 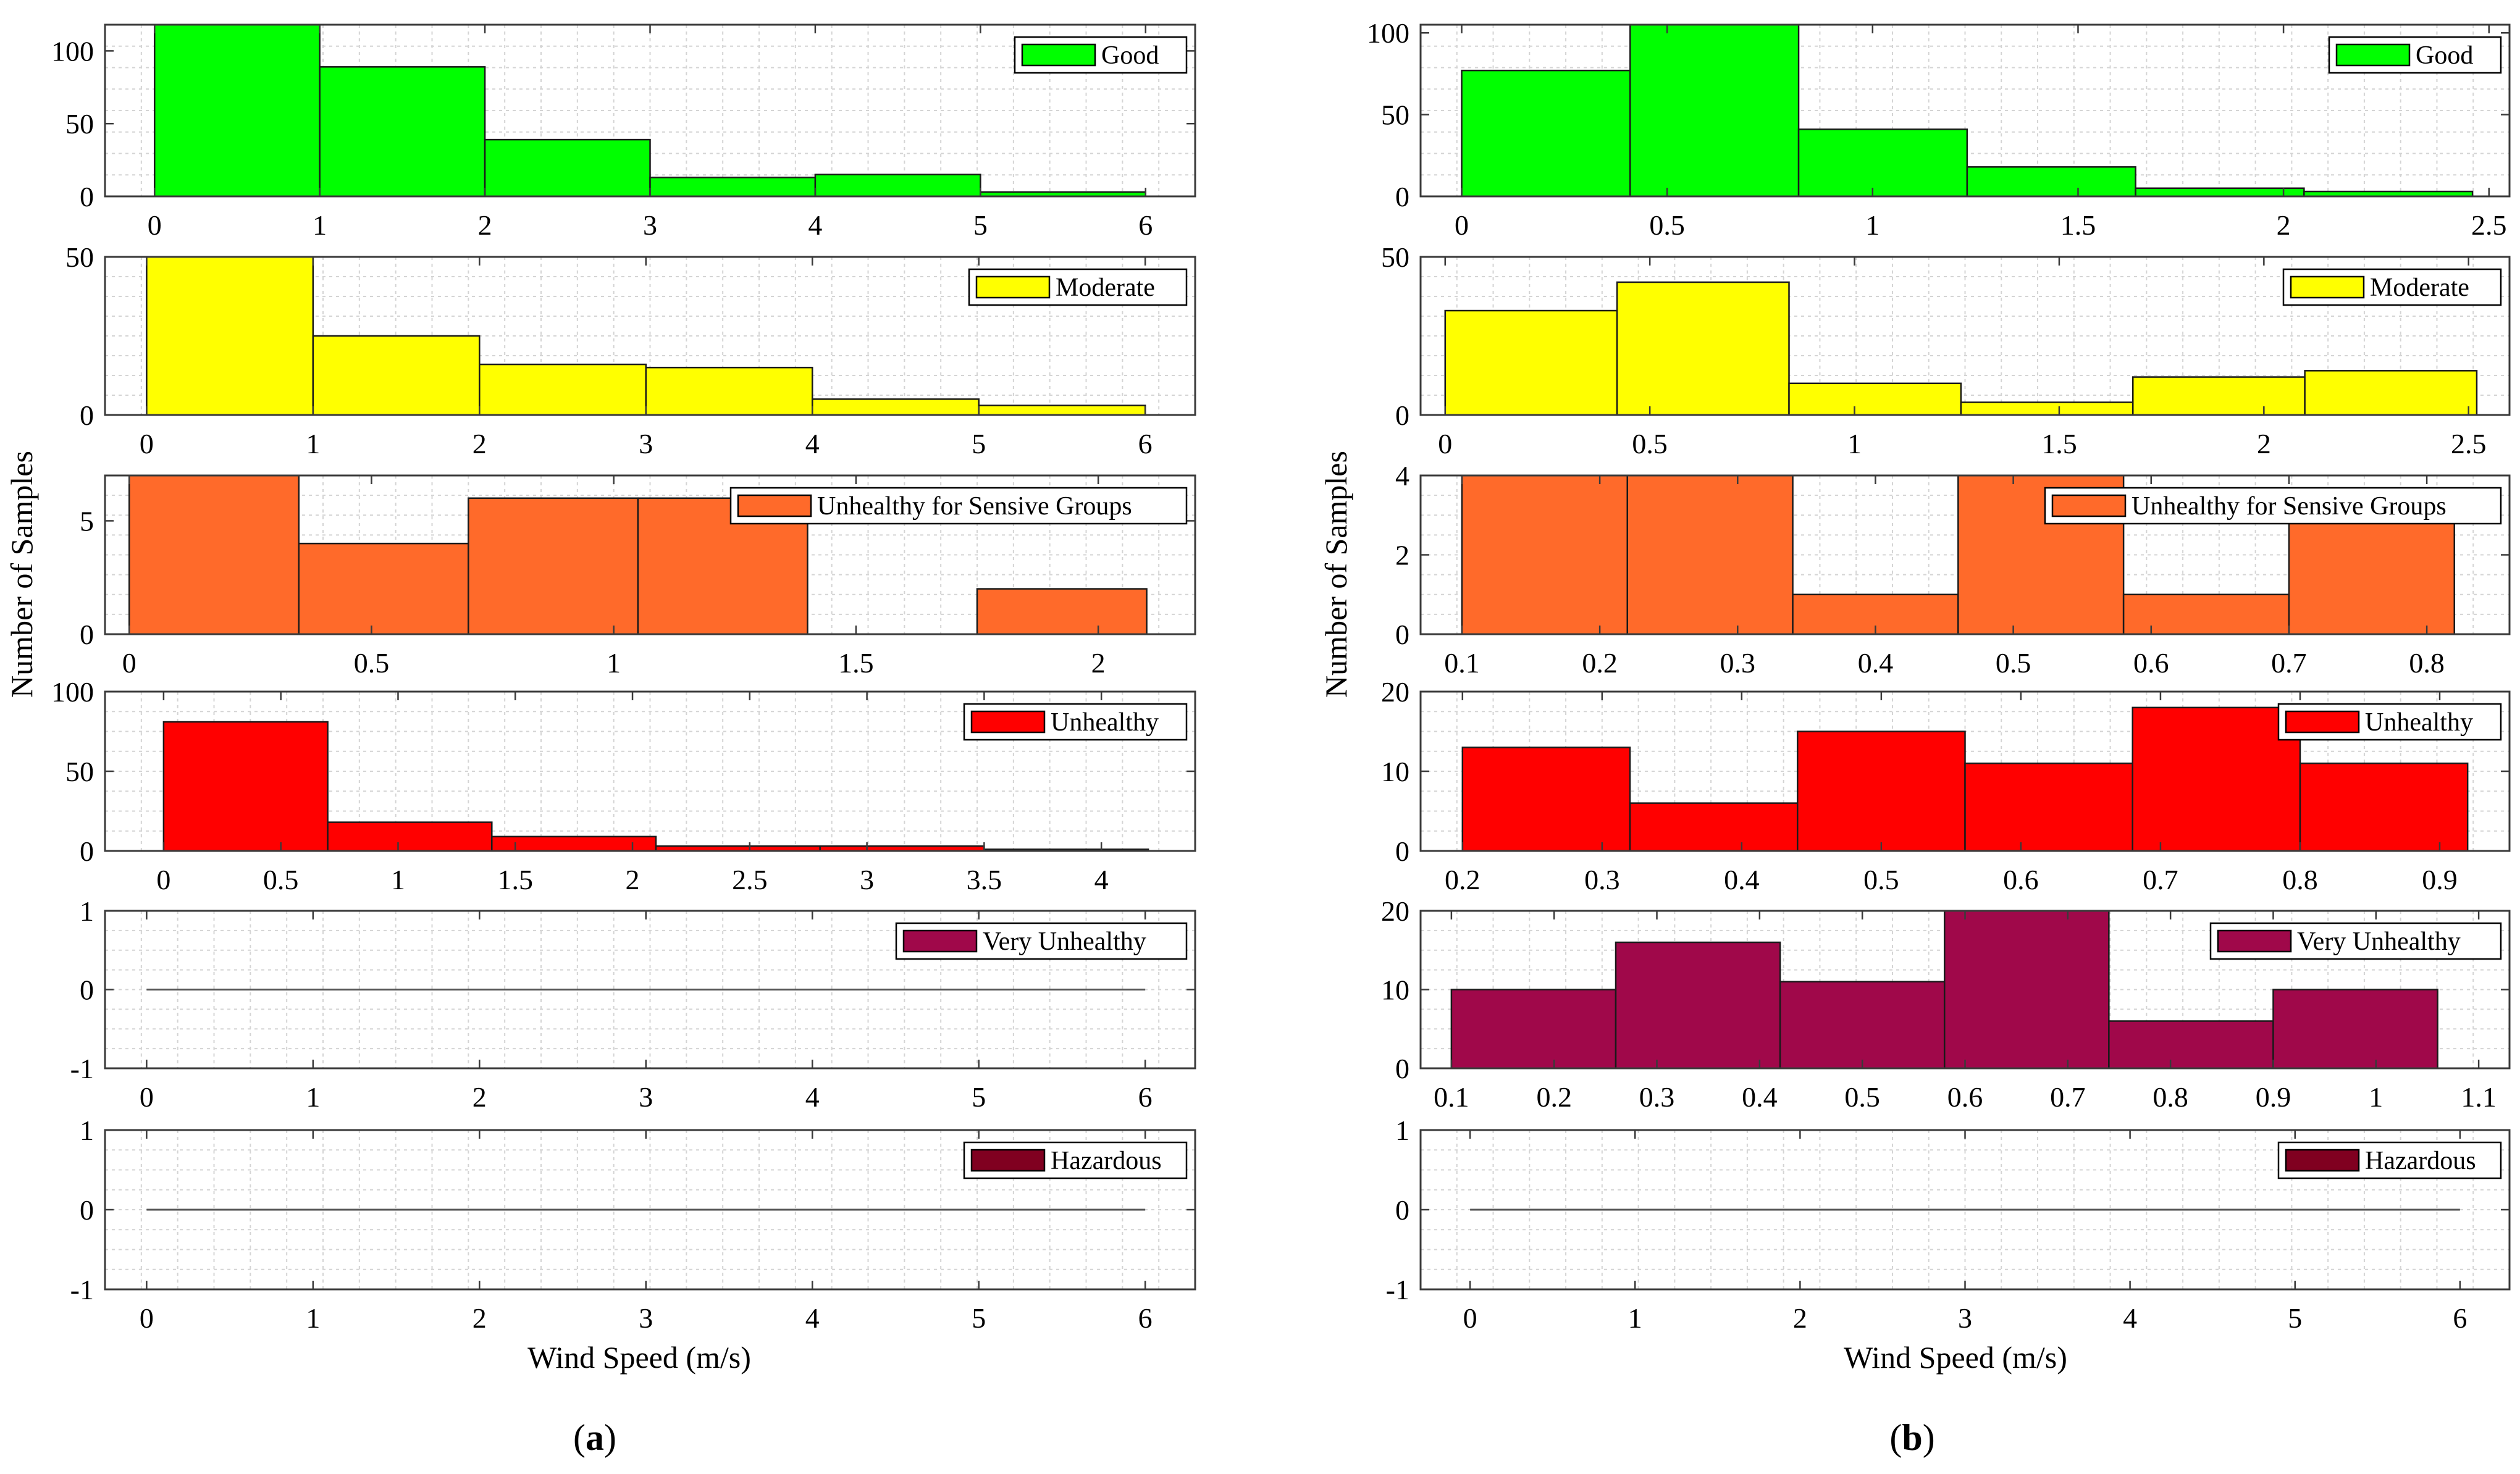 What do you see at coordinates (2078, 225) in the screenshot?
I see `x-tick-label: 1.5` at bounding box center [2078, 225].